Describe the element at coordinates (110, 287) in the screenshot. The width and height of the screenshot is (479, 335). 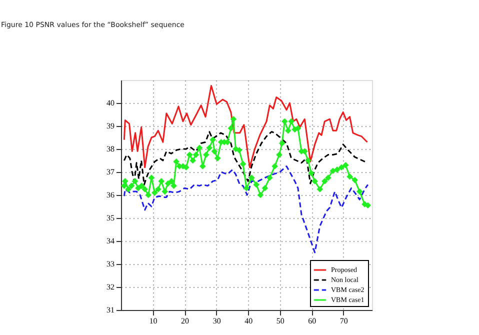
I see `y-tick-label: 32` at that location.